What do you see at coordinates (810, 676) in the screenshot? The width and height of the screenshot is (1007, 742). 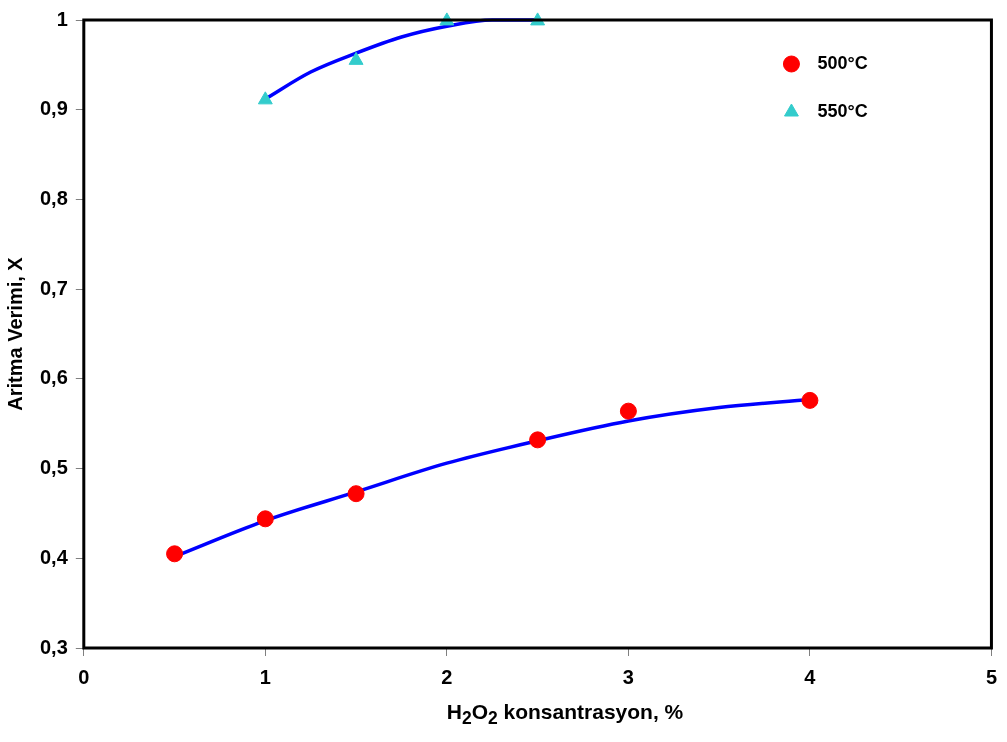 I see `x-tick-label: 4` at bounding box center [810, 676].